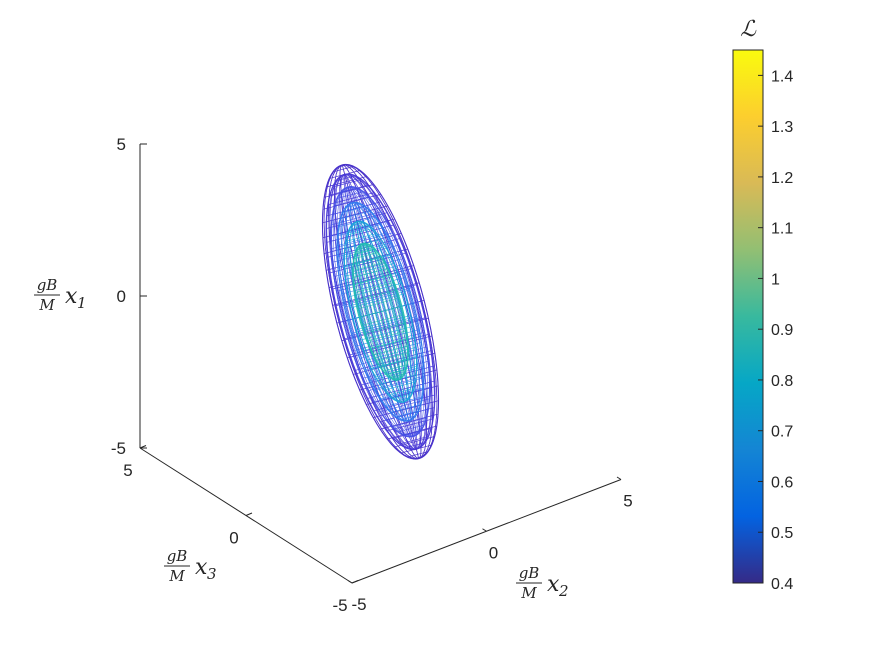  What do you see at coordinates (493, 552) in the screenshot?
I see `x2-tick-label: 0` at bounding box center [493, 552].